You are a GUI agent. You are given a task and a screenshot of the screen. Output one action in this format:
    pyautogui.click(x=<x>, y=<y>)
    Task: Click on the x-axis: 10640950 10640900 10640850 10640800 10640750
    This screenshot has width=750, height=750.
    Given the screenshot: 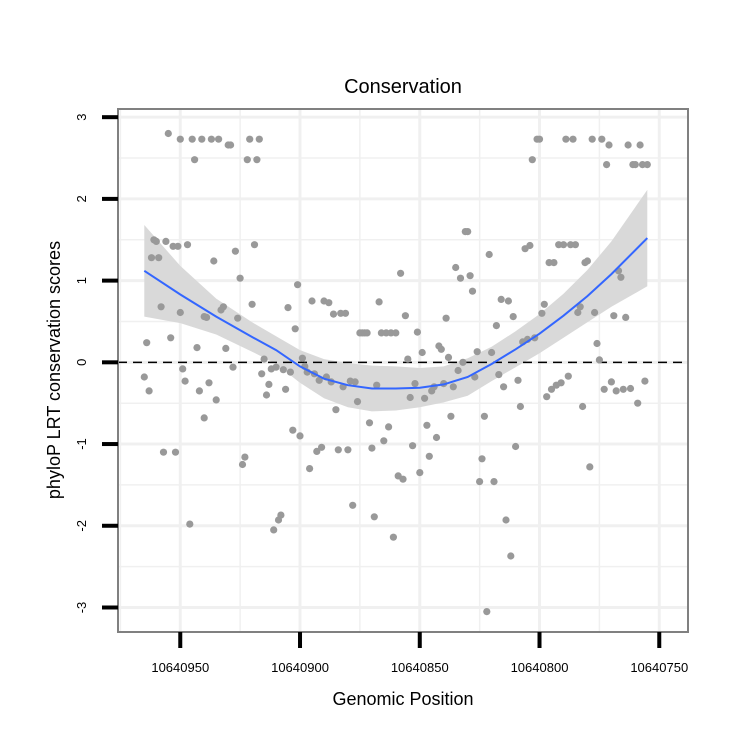 What is the action you would take?
    pyautogui.click(x=419, y=653)
    